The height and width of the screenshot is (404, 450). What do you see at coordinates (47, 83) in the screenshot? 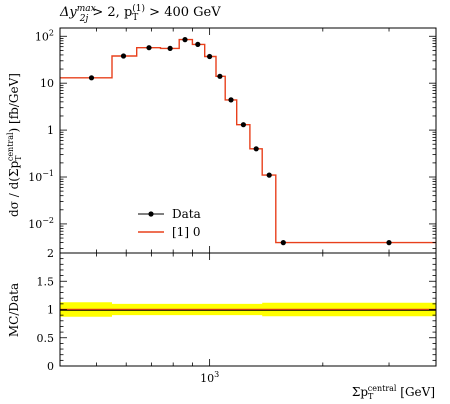
I see `y-tick-label: 10` at bounding box center [47, 83].